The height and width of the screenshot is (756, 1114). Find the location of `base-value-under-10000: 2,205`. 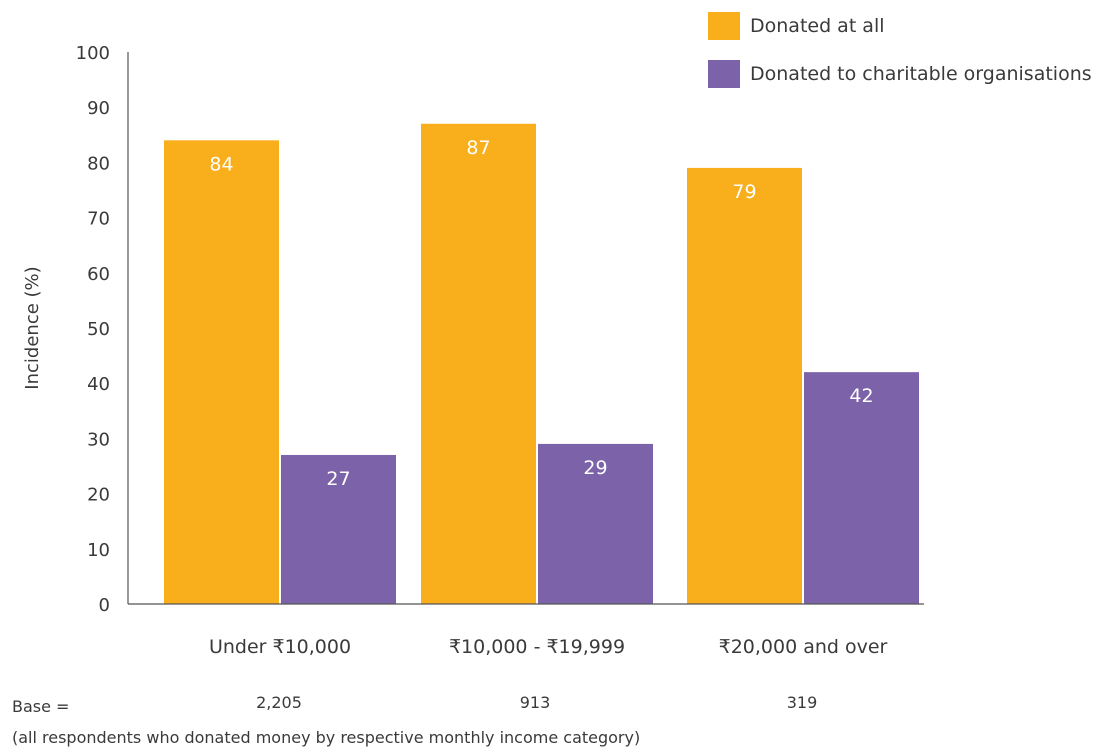

base-value-under-10000: 2,205 is located at coordinates (279, 702).